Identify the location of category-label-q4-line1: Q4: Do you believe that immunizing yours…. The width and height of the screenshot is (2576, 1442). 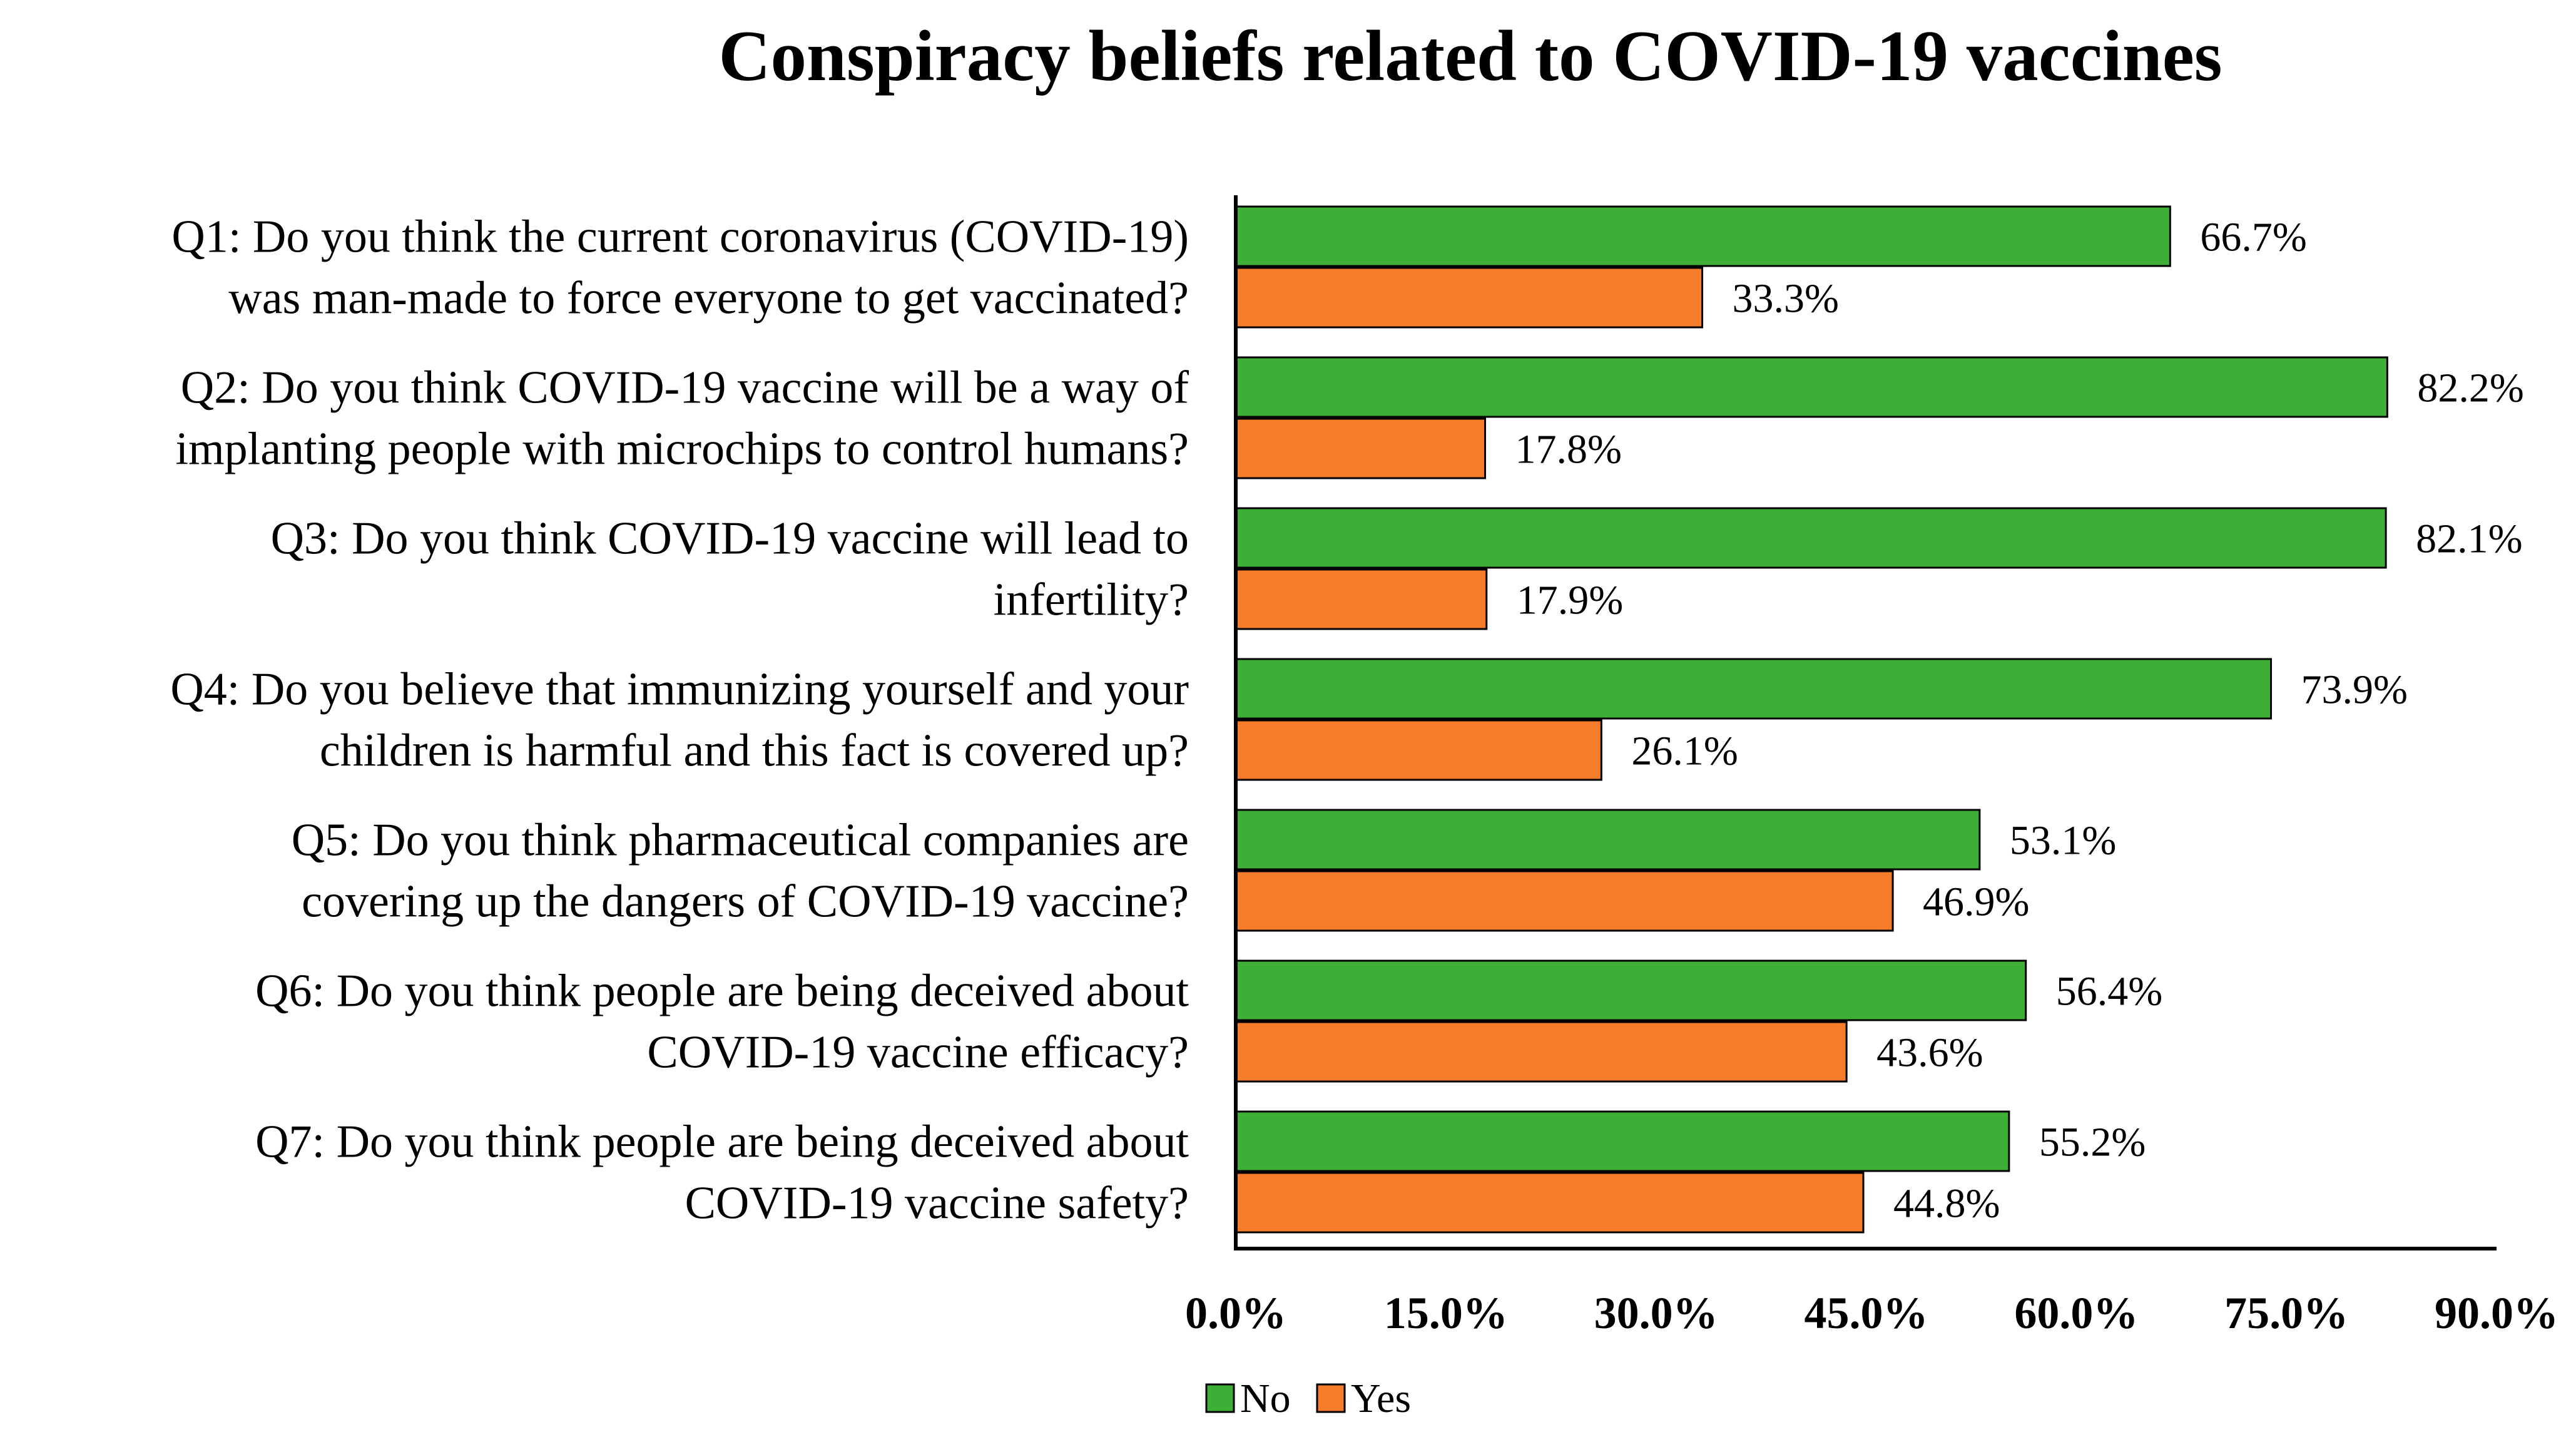
(679, 690).